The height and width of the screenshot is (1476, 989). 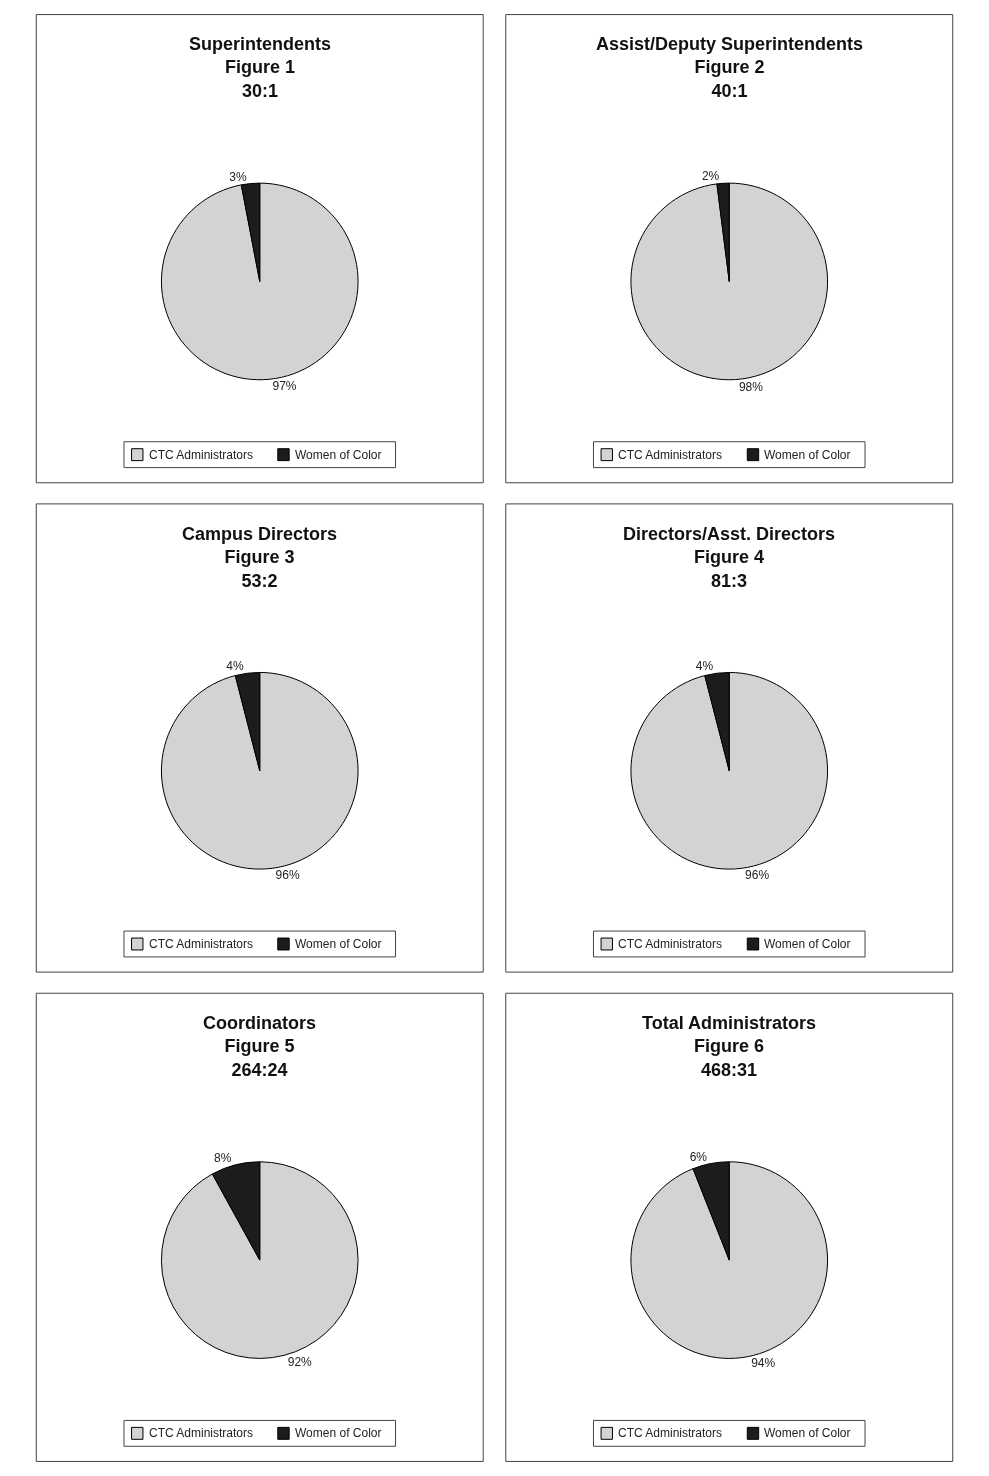 What do you see at coordinates (730, 67) in the screenshot?
I see `chart-title: Assist/Deputy Superintendents Figure 2 40:1` at bounding box center [730, 67].